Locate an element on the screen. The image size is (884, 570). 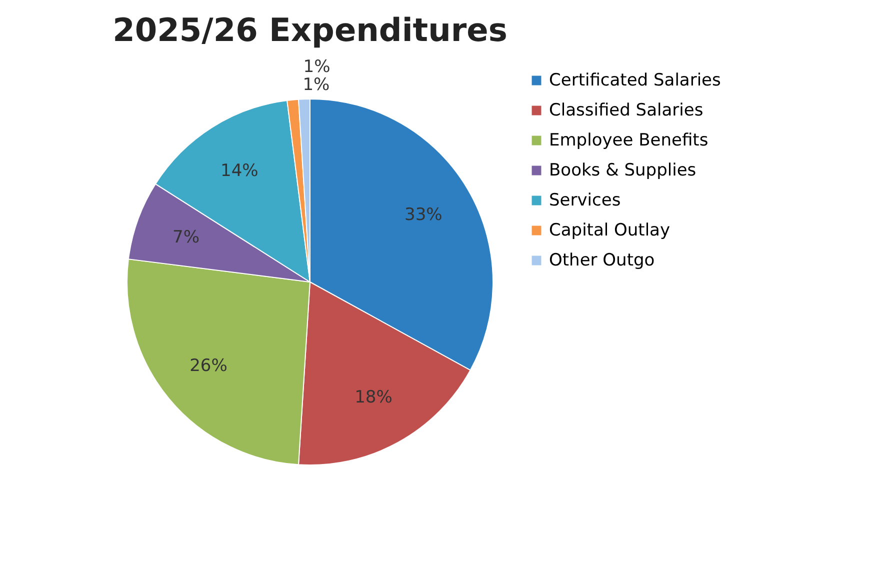
legend-label: Services is located at coordinates (585, 200).